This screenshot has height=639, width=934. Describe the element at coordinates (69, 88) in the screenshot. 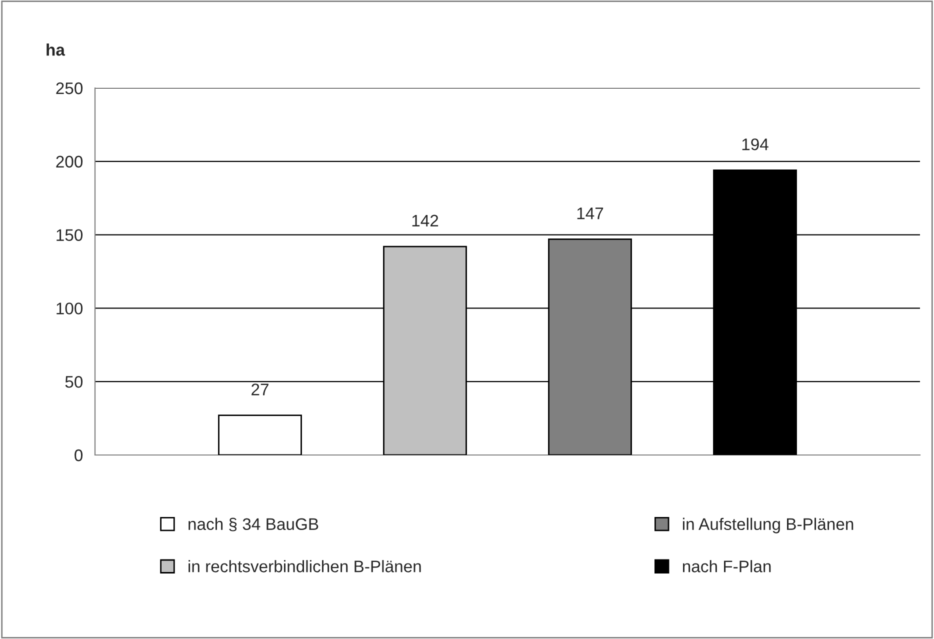

I see `y-tick-label: 250` at that location.